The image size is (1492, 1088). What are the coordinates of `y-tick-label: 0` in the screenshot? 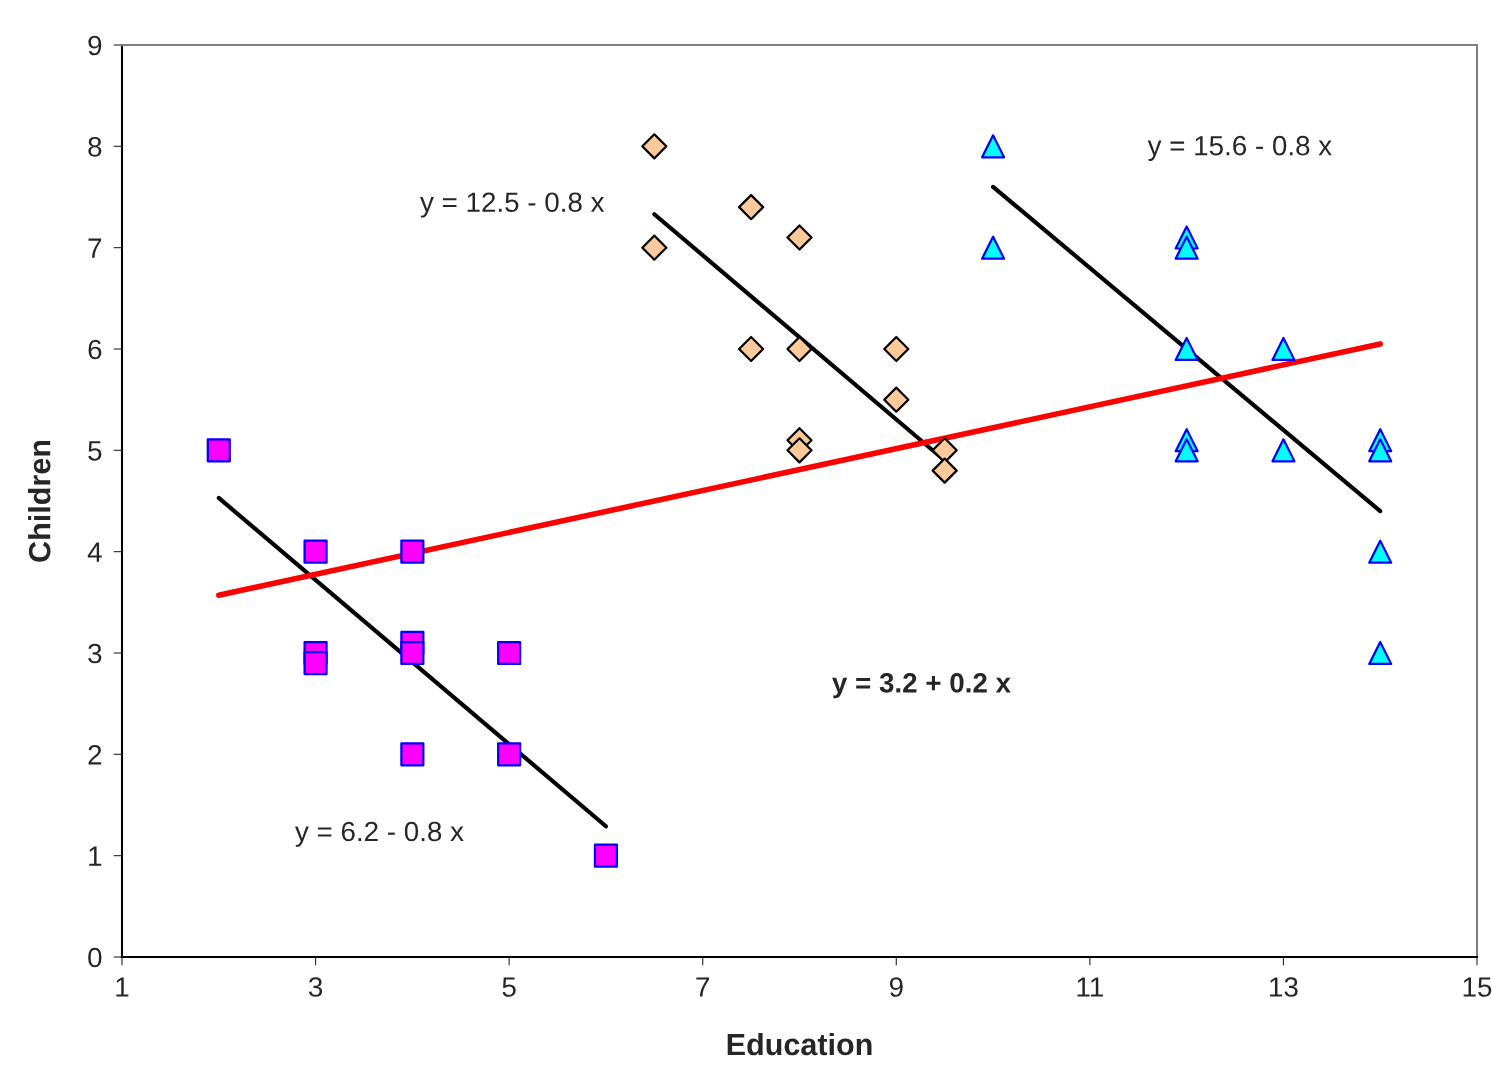 It's located at (95, 957).